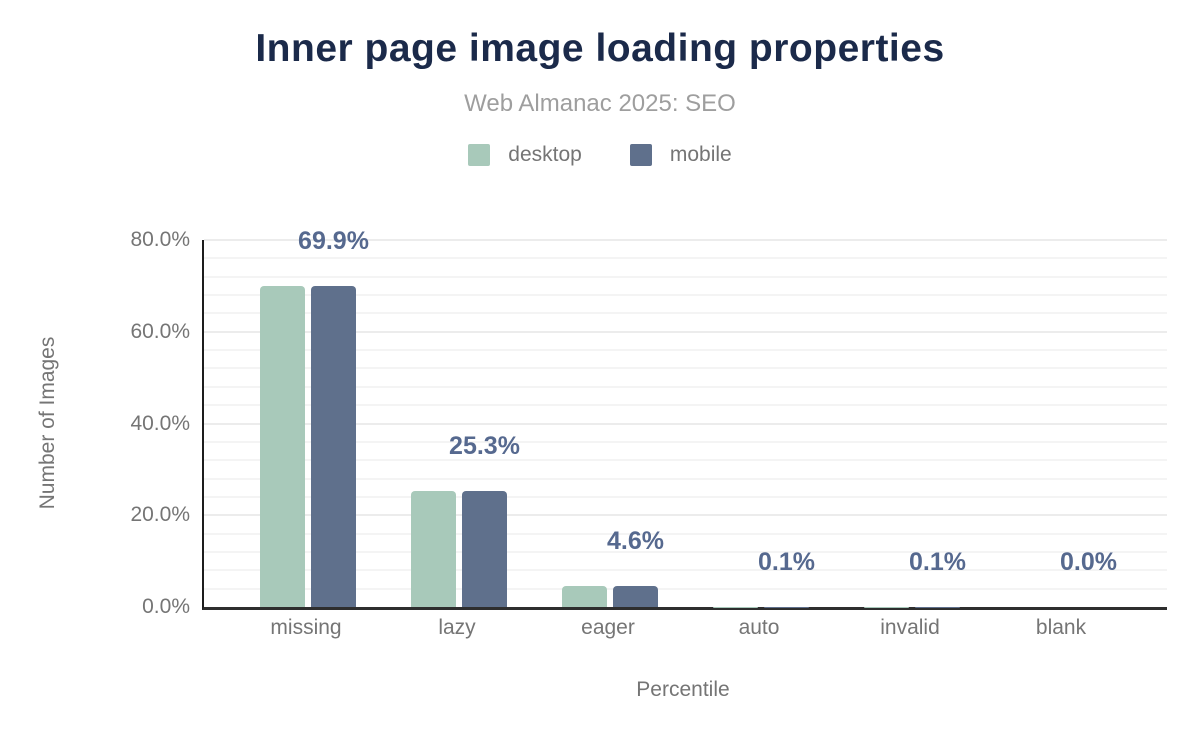  I want to click on x-category-label-missing: missing, so click(306, 627).